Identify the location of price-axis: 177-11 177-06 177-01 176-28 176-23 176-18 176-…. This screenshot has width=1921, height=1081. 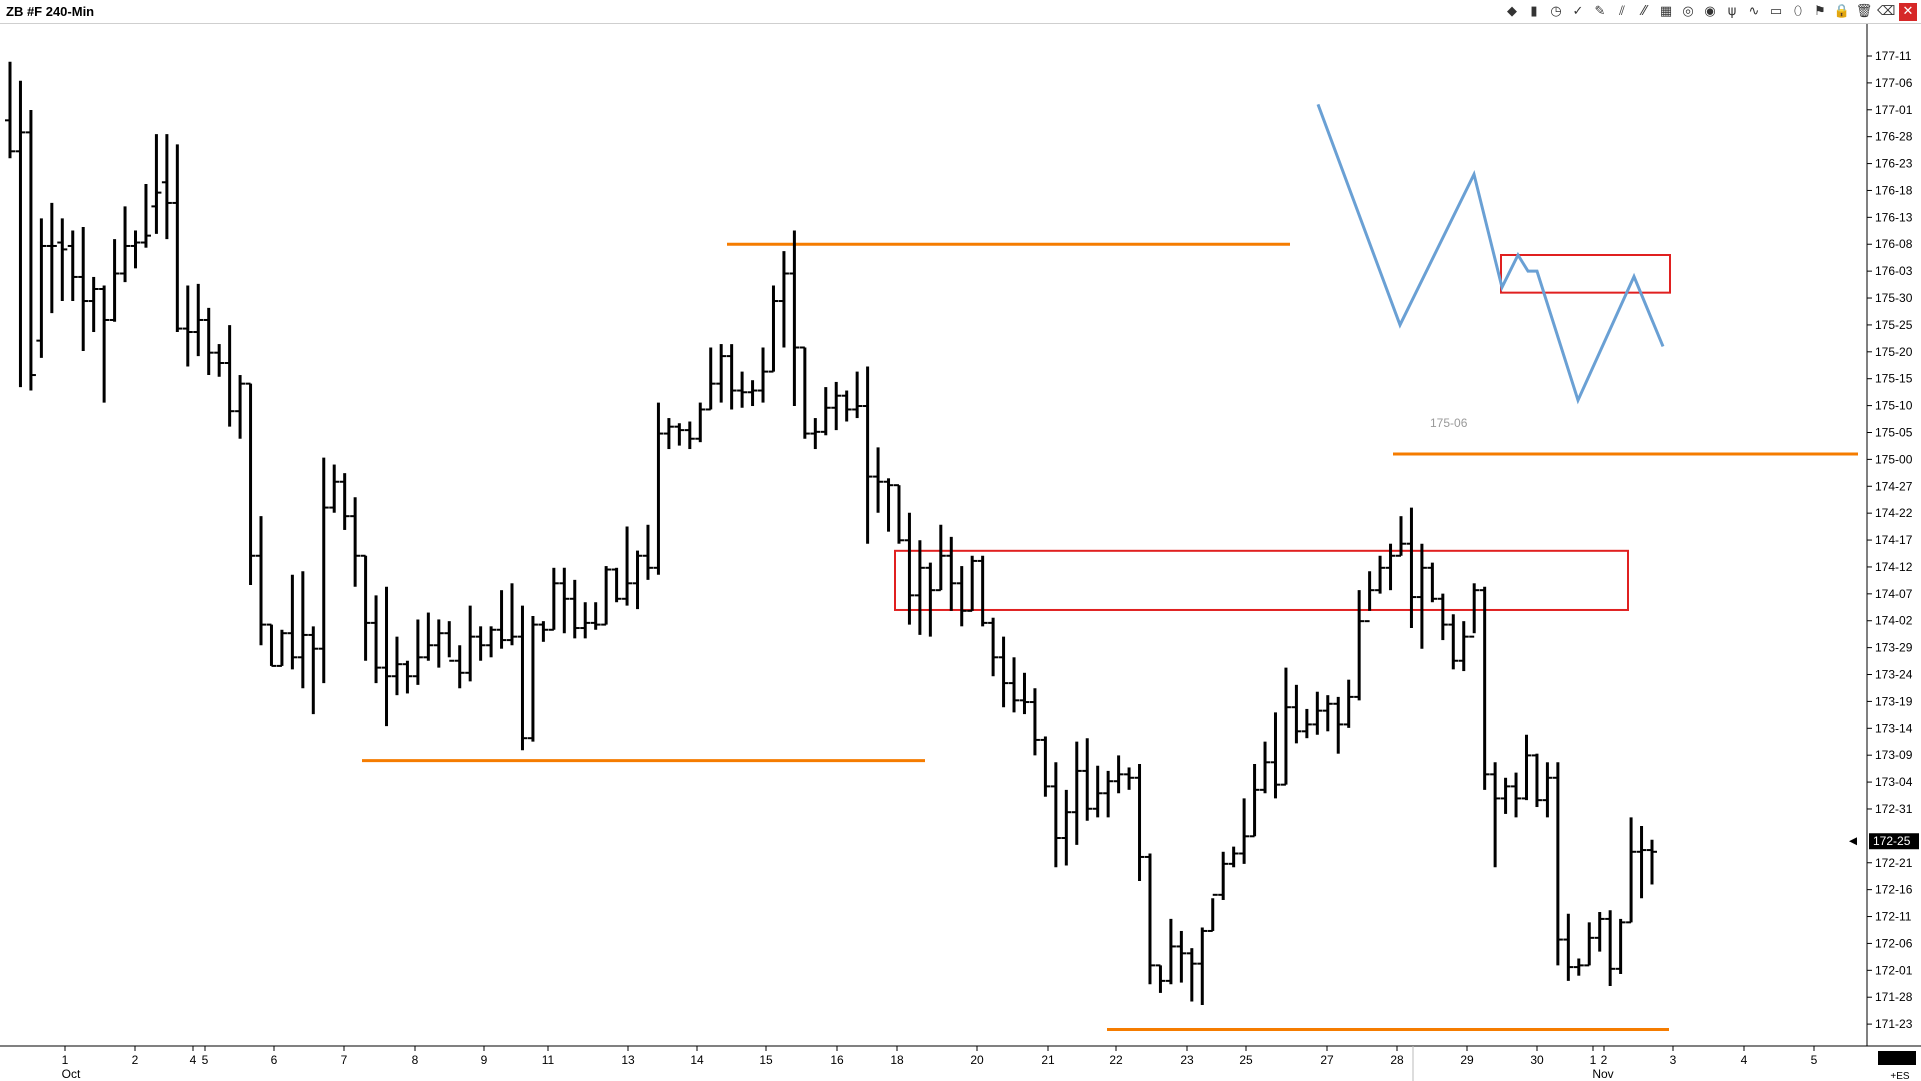
(1884, 541).